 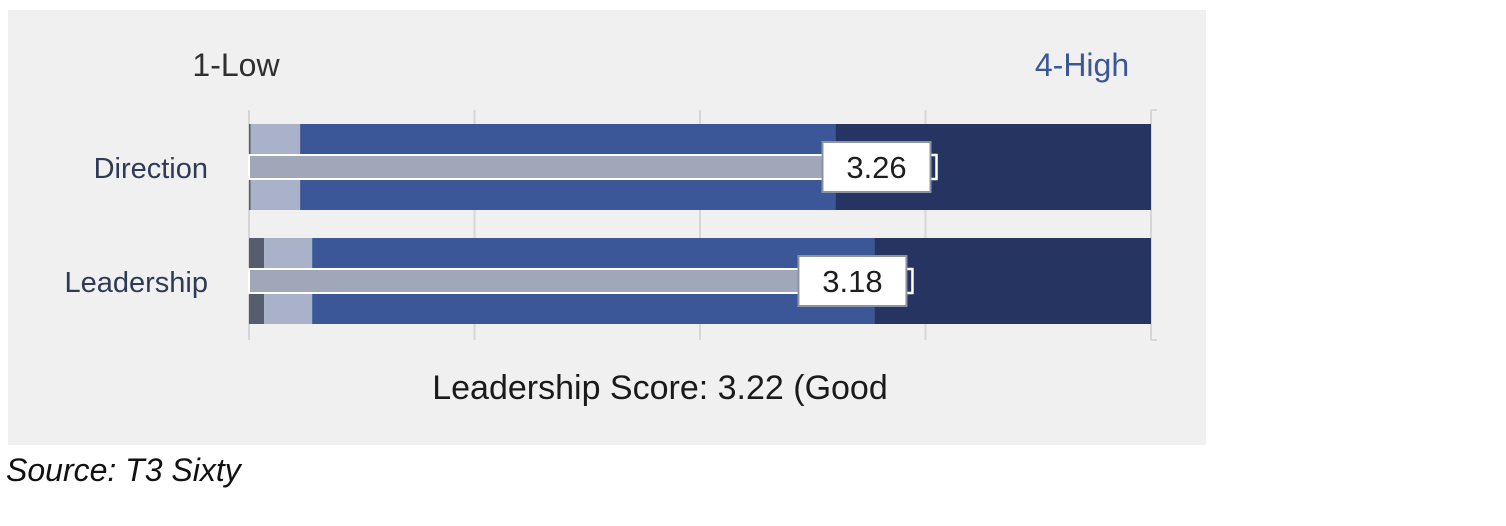 I want to click on bar-row: Leadership 3.18, so click(x=608, y=281).